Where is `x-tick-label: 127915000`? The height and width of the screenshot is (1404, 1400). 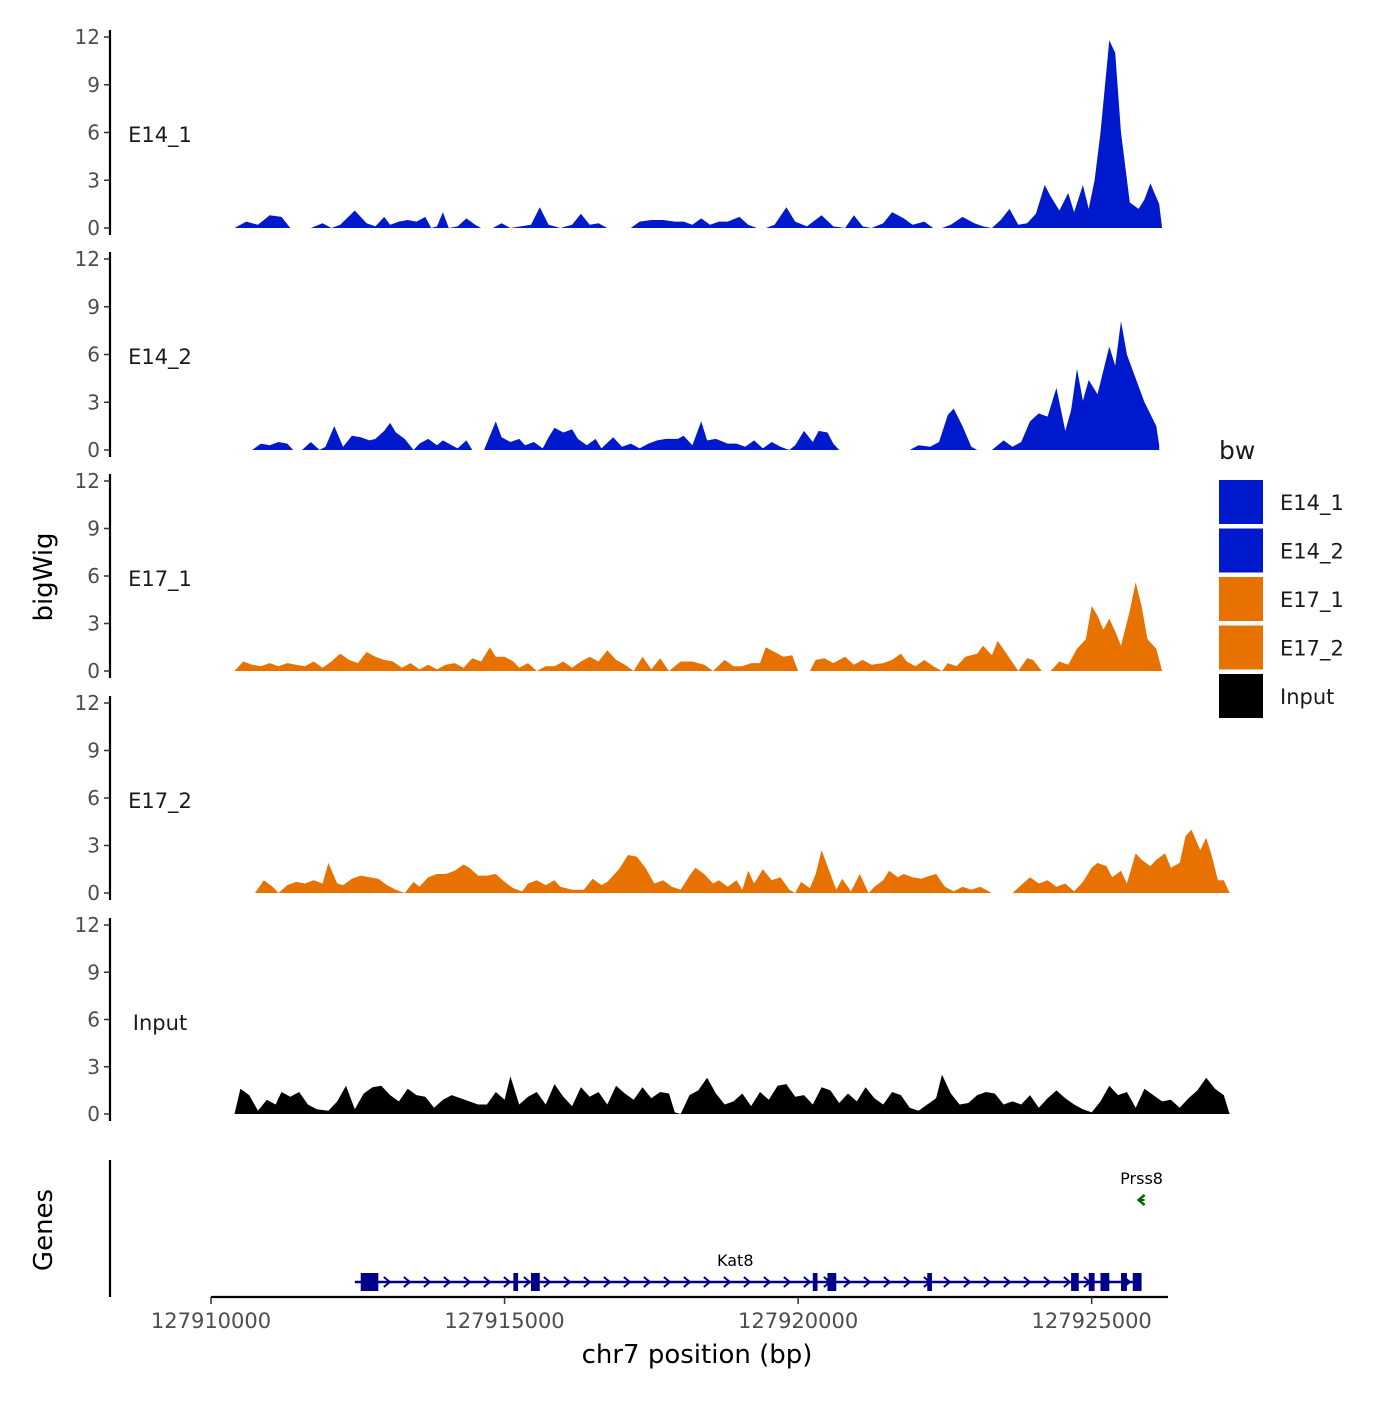 x-tick-label: 127915000 is located at coordinates (504, 1321).